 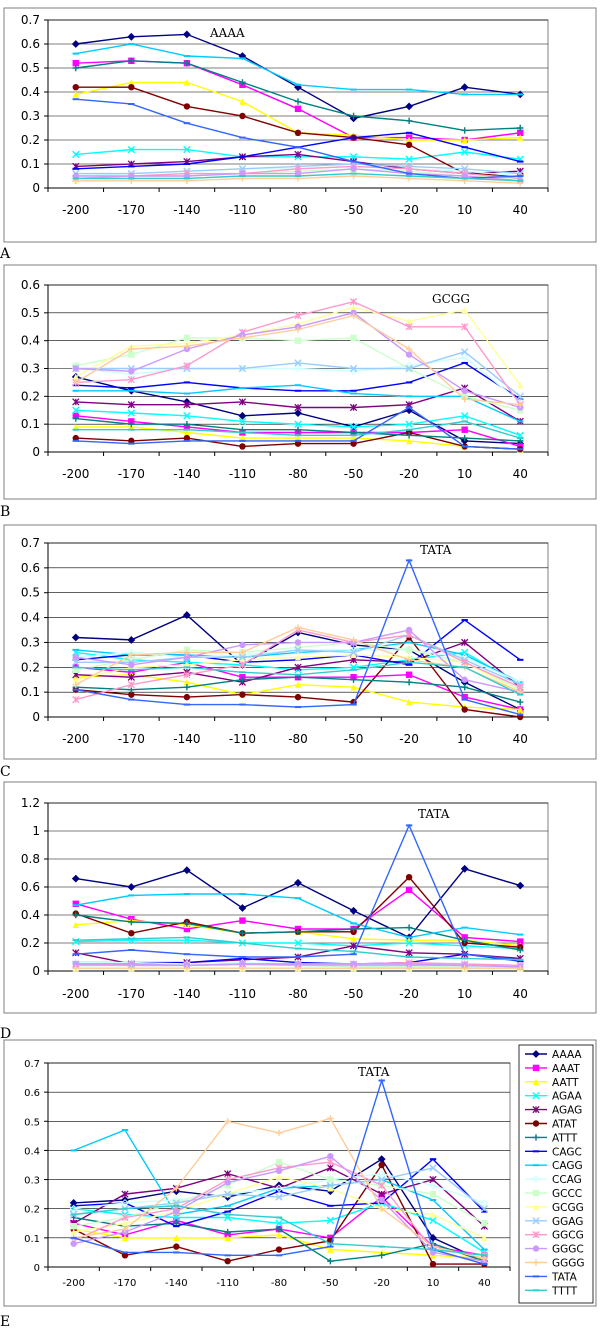 I want to click on legend-label: TATA, so click(x=564, y=1277).